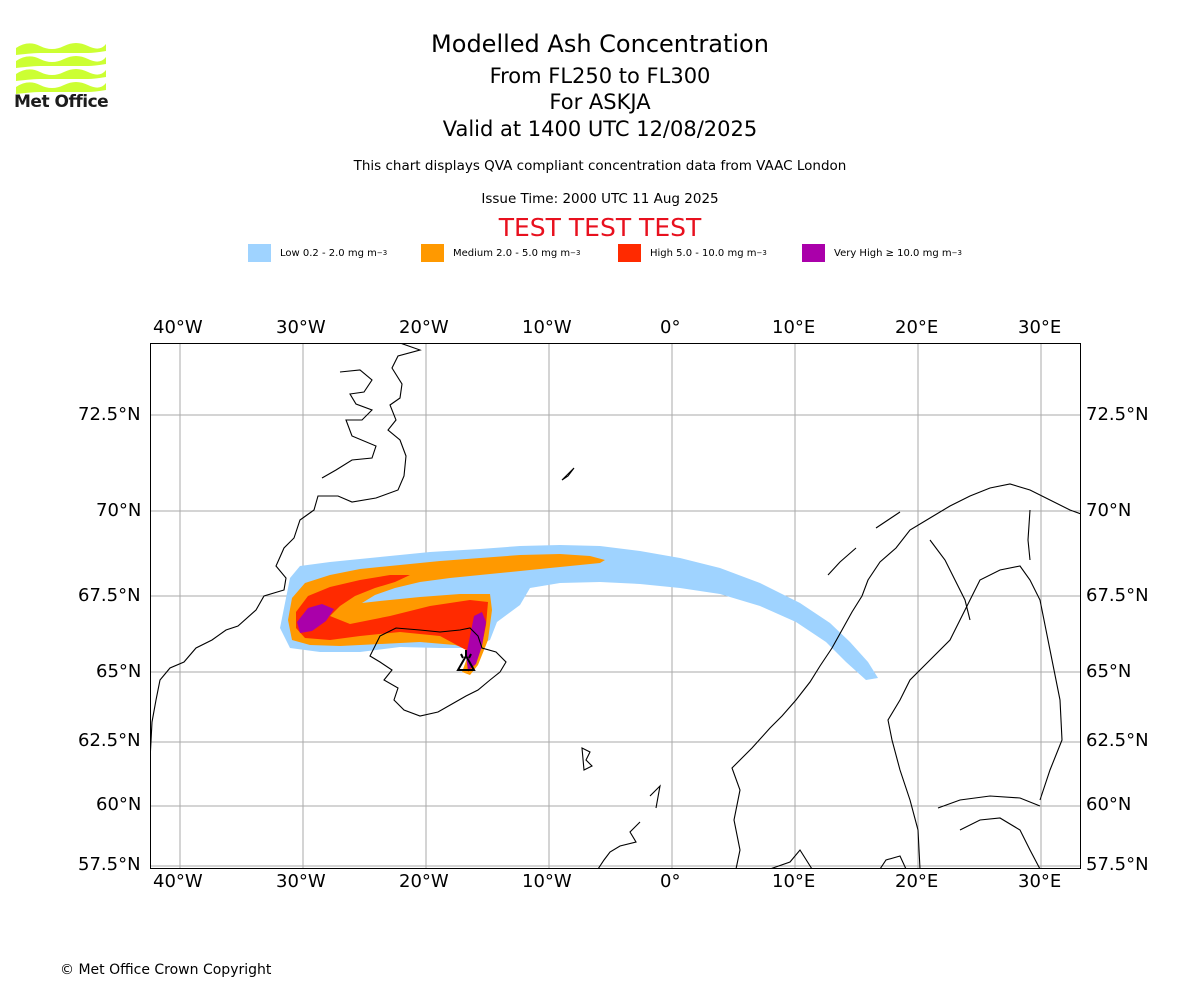  What do you see at coordinates (1040, 881) in the screenshot?
I see `lon-label-bottom-30e: 30°E` at bounding box center [1040, 881].